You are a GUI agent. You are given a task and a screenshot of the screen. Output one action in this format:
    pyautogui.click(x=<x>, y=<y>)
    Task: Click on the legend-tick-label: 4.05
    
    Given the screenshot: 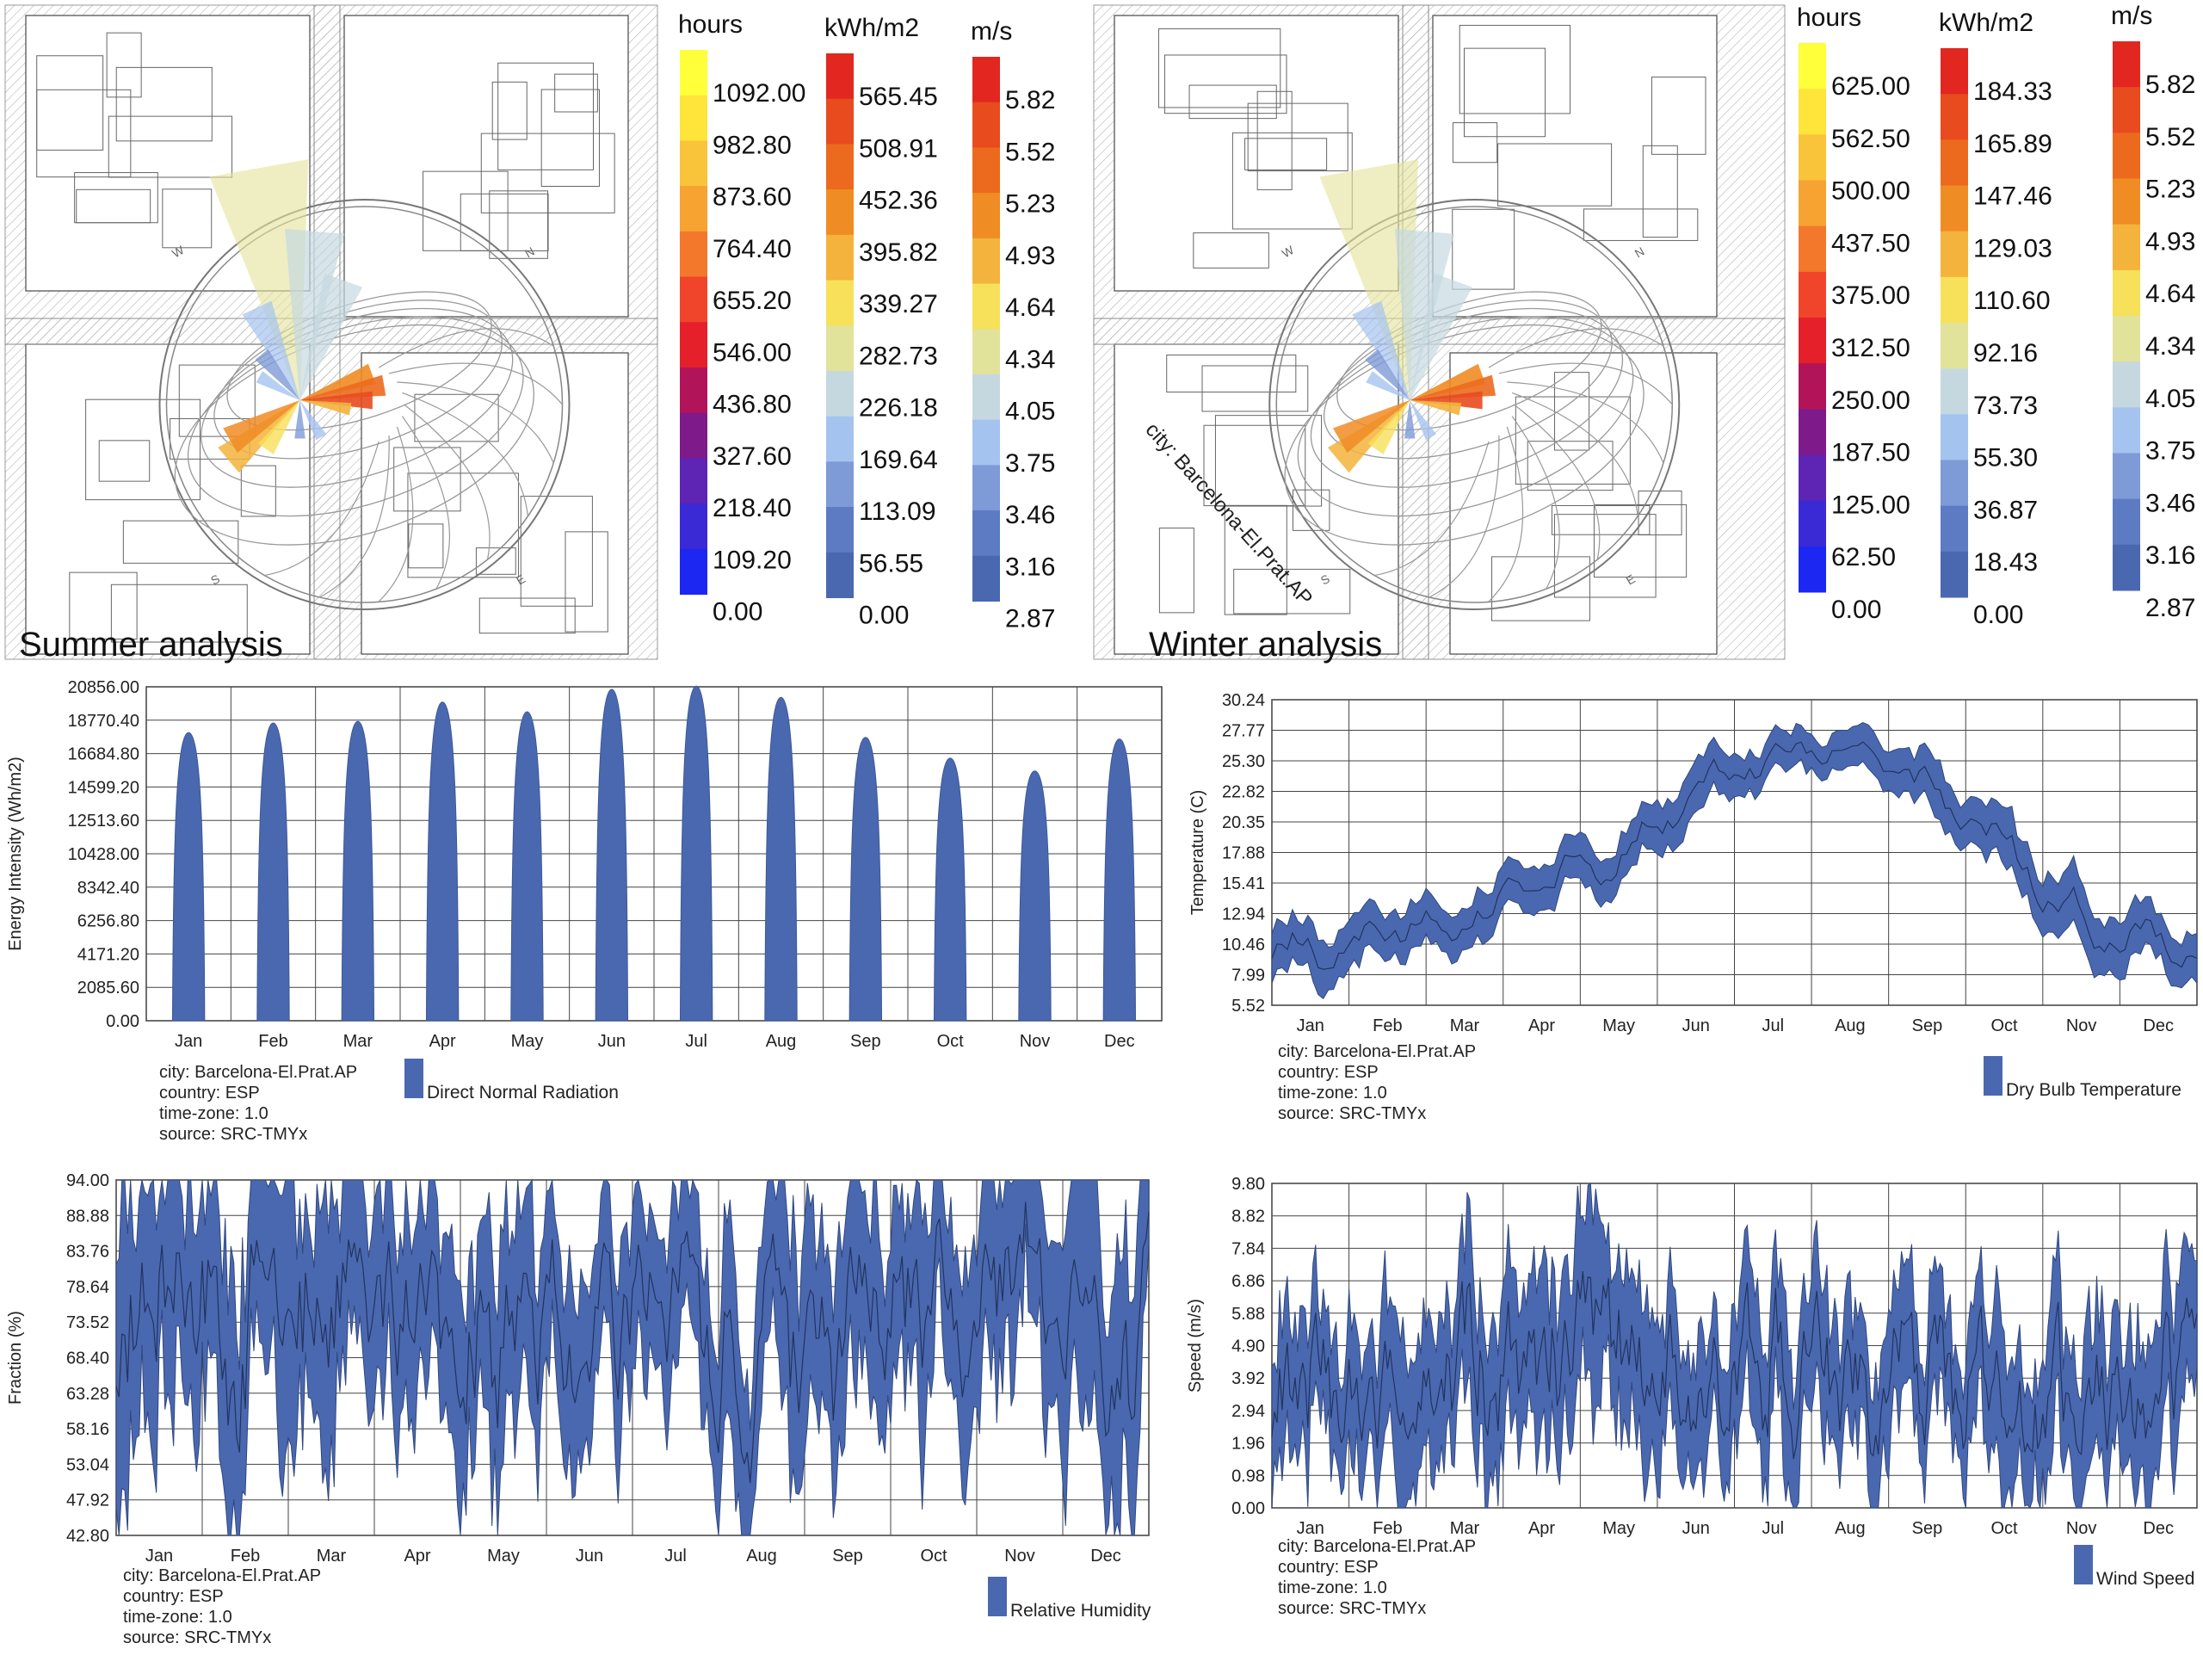 What is the action you would take?
    pyautogui.click(x=2170, y=399)
    